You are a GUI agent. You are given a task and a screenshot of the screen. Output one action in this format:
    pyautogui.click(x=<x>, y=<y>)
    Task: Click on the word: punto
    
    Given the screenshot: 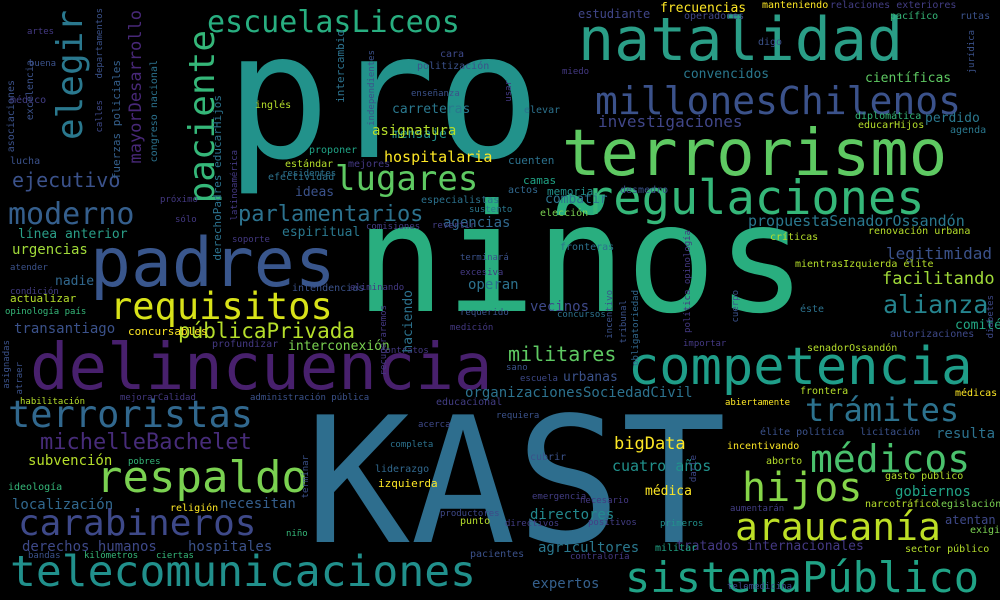 What is the action you would take?
    pyautogui.click(x=475, y=521)
    